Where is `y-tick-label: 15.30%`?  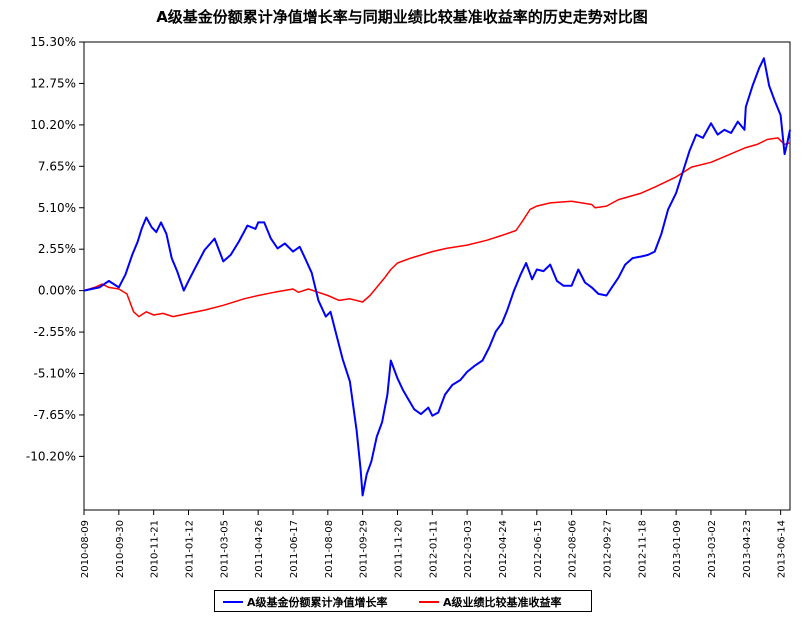
y-tick-label: 15.30% is located at coordinates (53, 42).